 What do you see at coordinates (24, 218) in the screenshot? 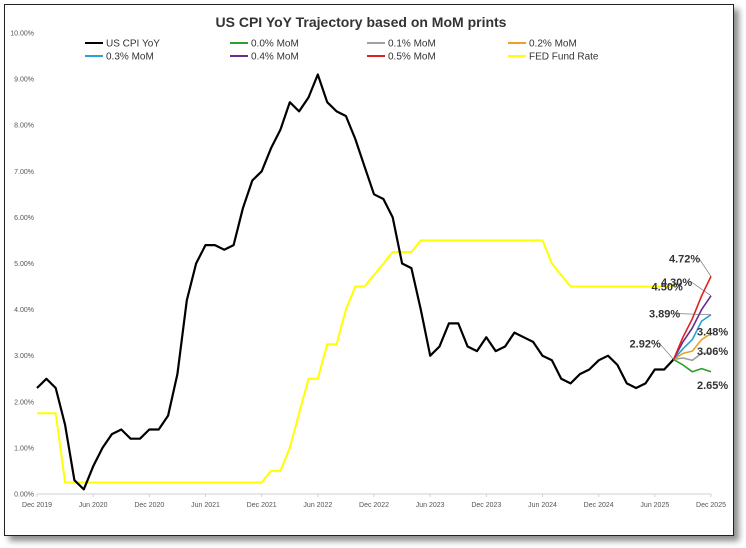
I see `y-tick-label: 6.00%` at bounding box center [24, 218].